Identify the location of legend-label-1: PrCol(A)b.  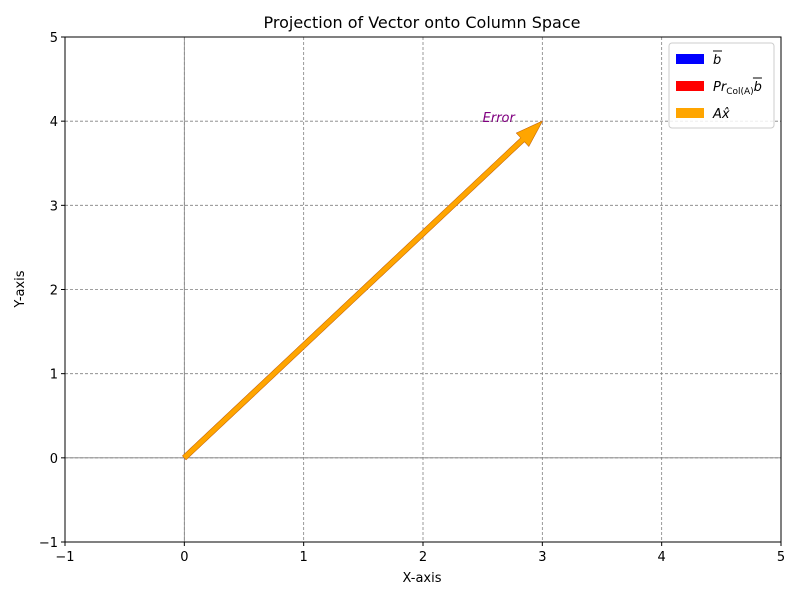
(737, 88).